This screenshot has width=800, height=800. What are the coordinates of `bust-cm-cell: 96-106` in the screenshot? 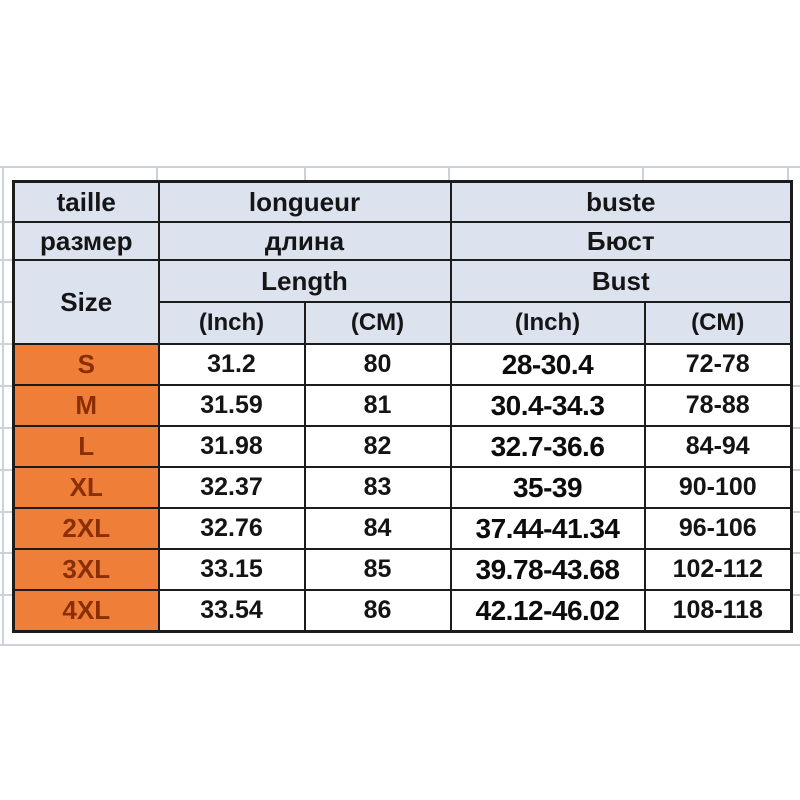 It's located at (718, 528).